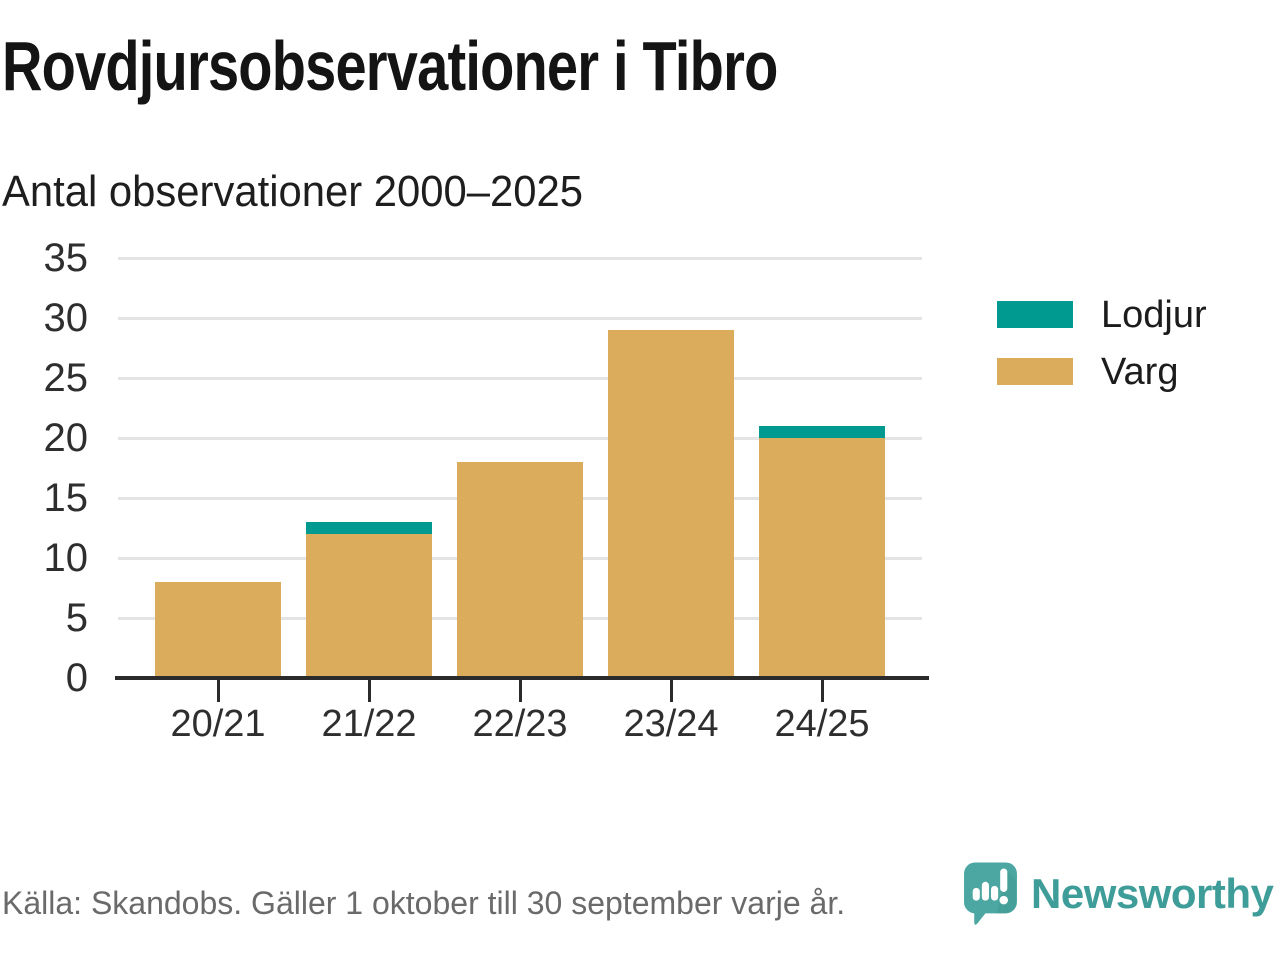 The image size is (1280, 960). Describe the element at coordinates (520, 724) in the screenshot. I see `x-axis-tick-label: 22/23` at that location.